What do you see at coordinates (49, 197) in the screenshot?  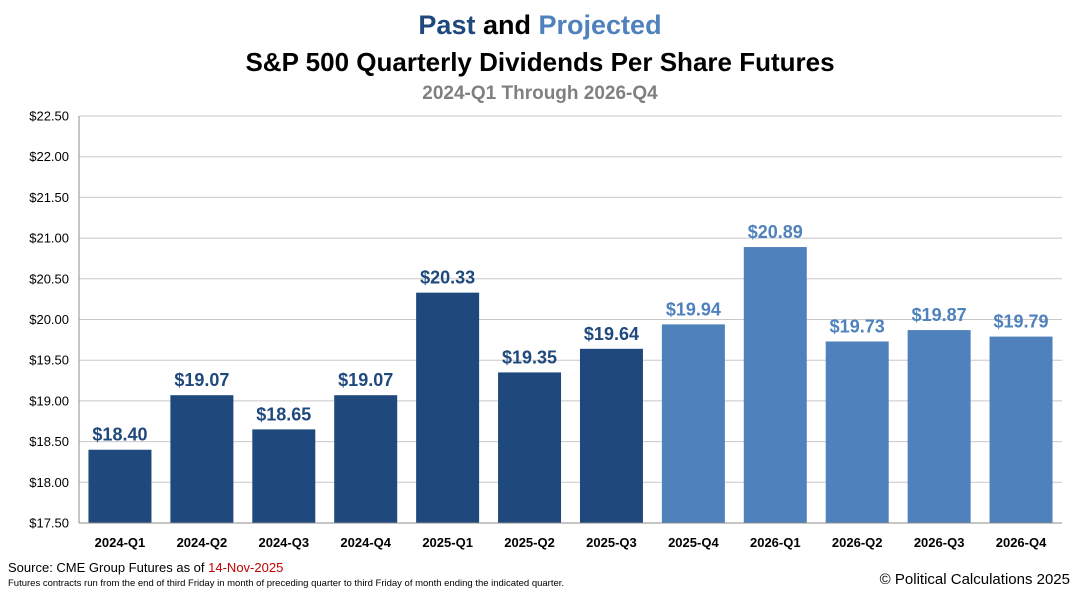 I see `y-tick-label: $21.50` at bounding box center [49, 197].